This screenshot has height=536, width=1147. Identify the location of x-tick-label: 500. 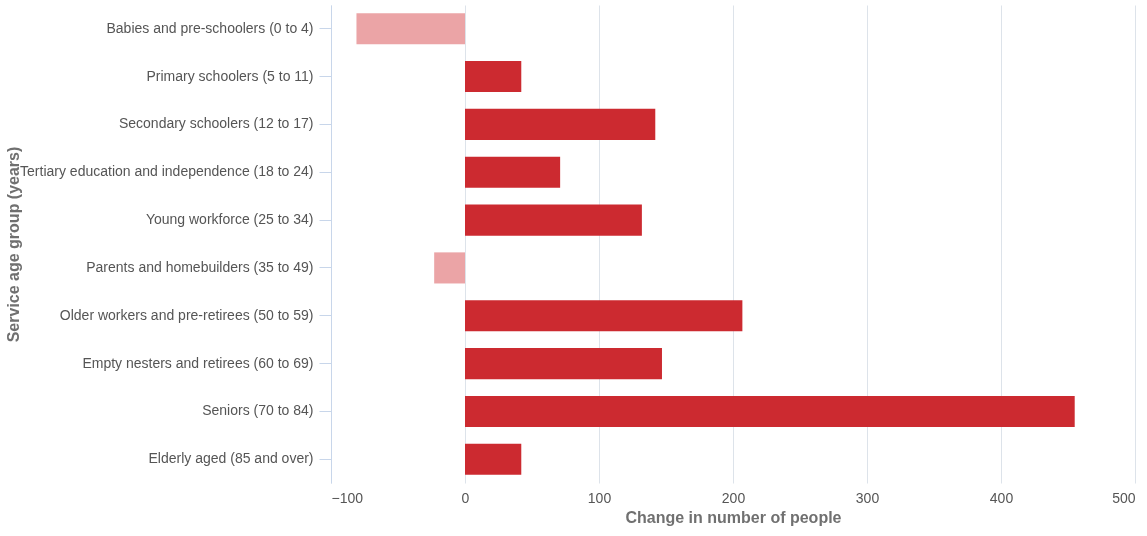
(1124, 497).